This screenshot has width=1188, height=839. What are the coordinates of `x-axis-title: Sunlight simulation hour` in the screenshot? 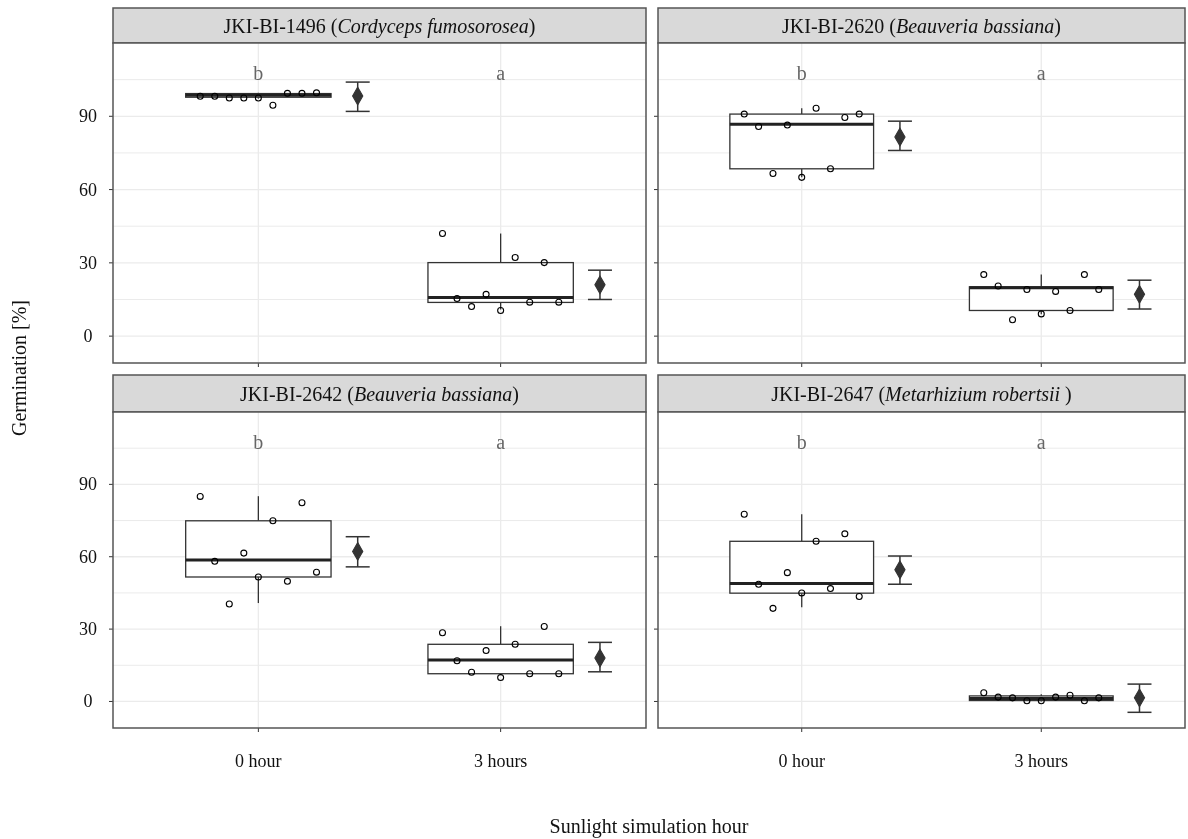 It's located at (649, 826).